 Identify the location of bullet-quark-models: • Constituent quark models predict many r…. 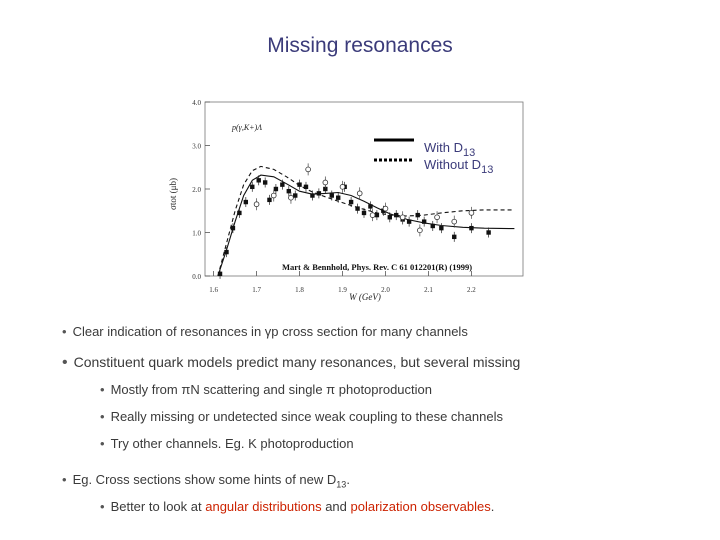
(291, 363).